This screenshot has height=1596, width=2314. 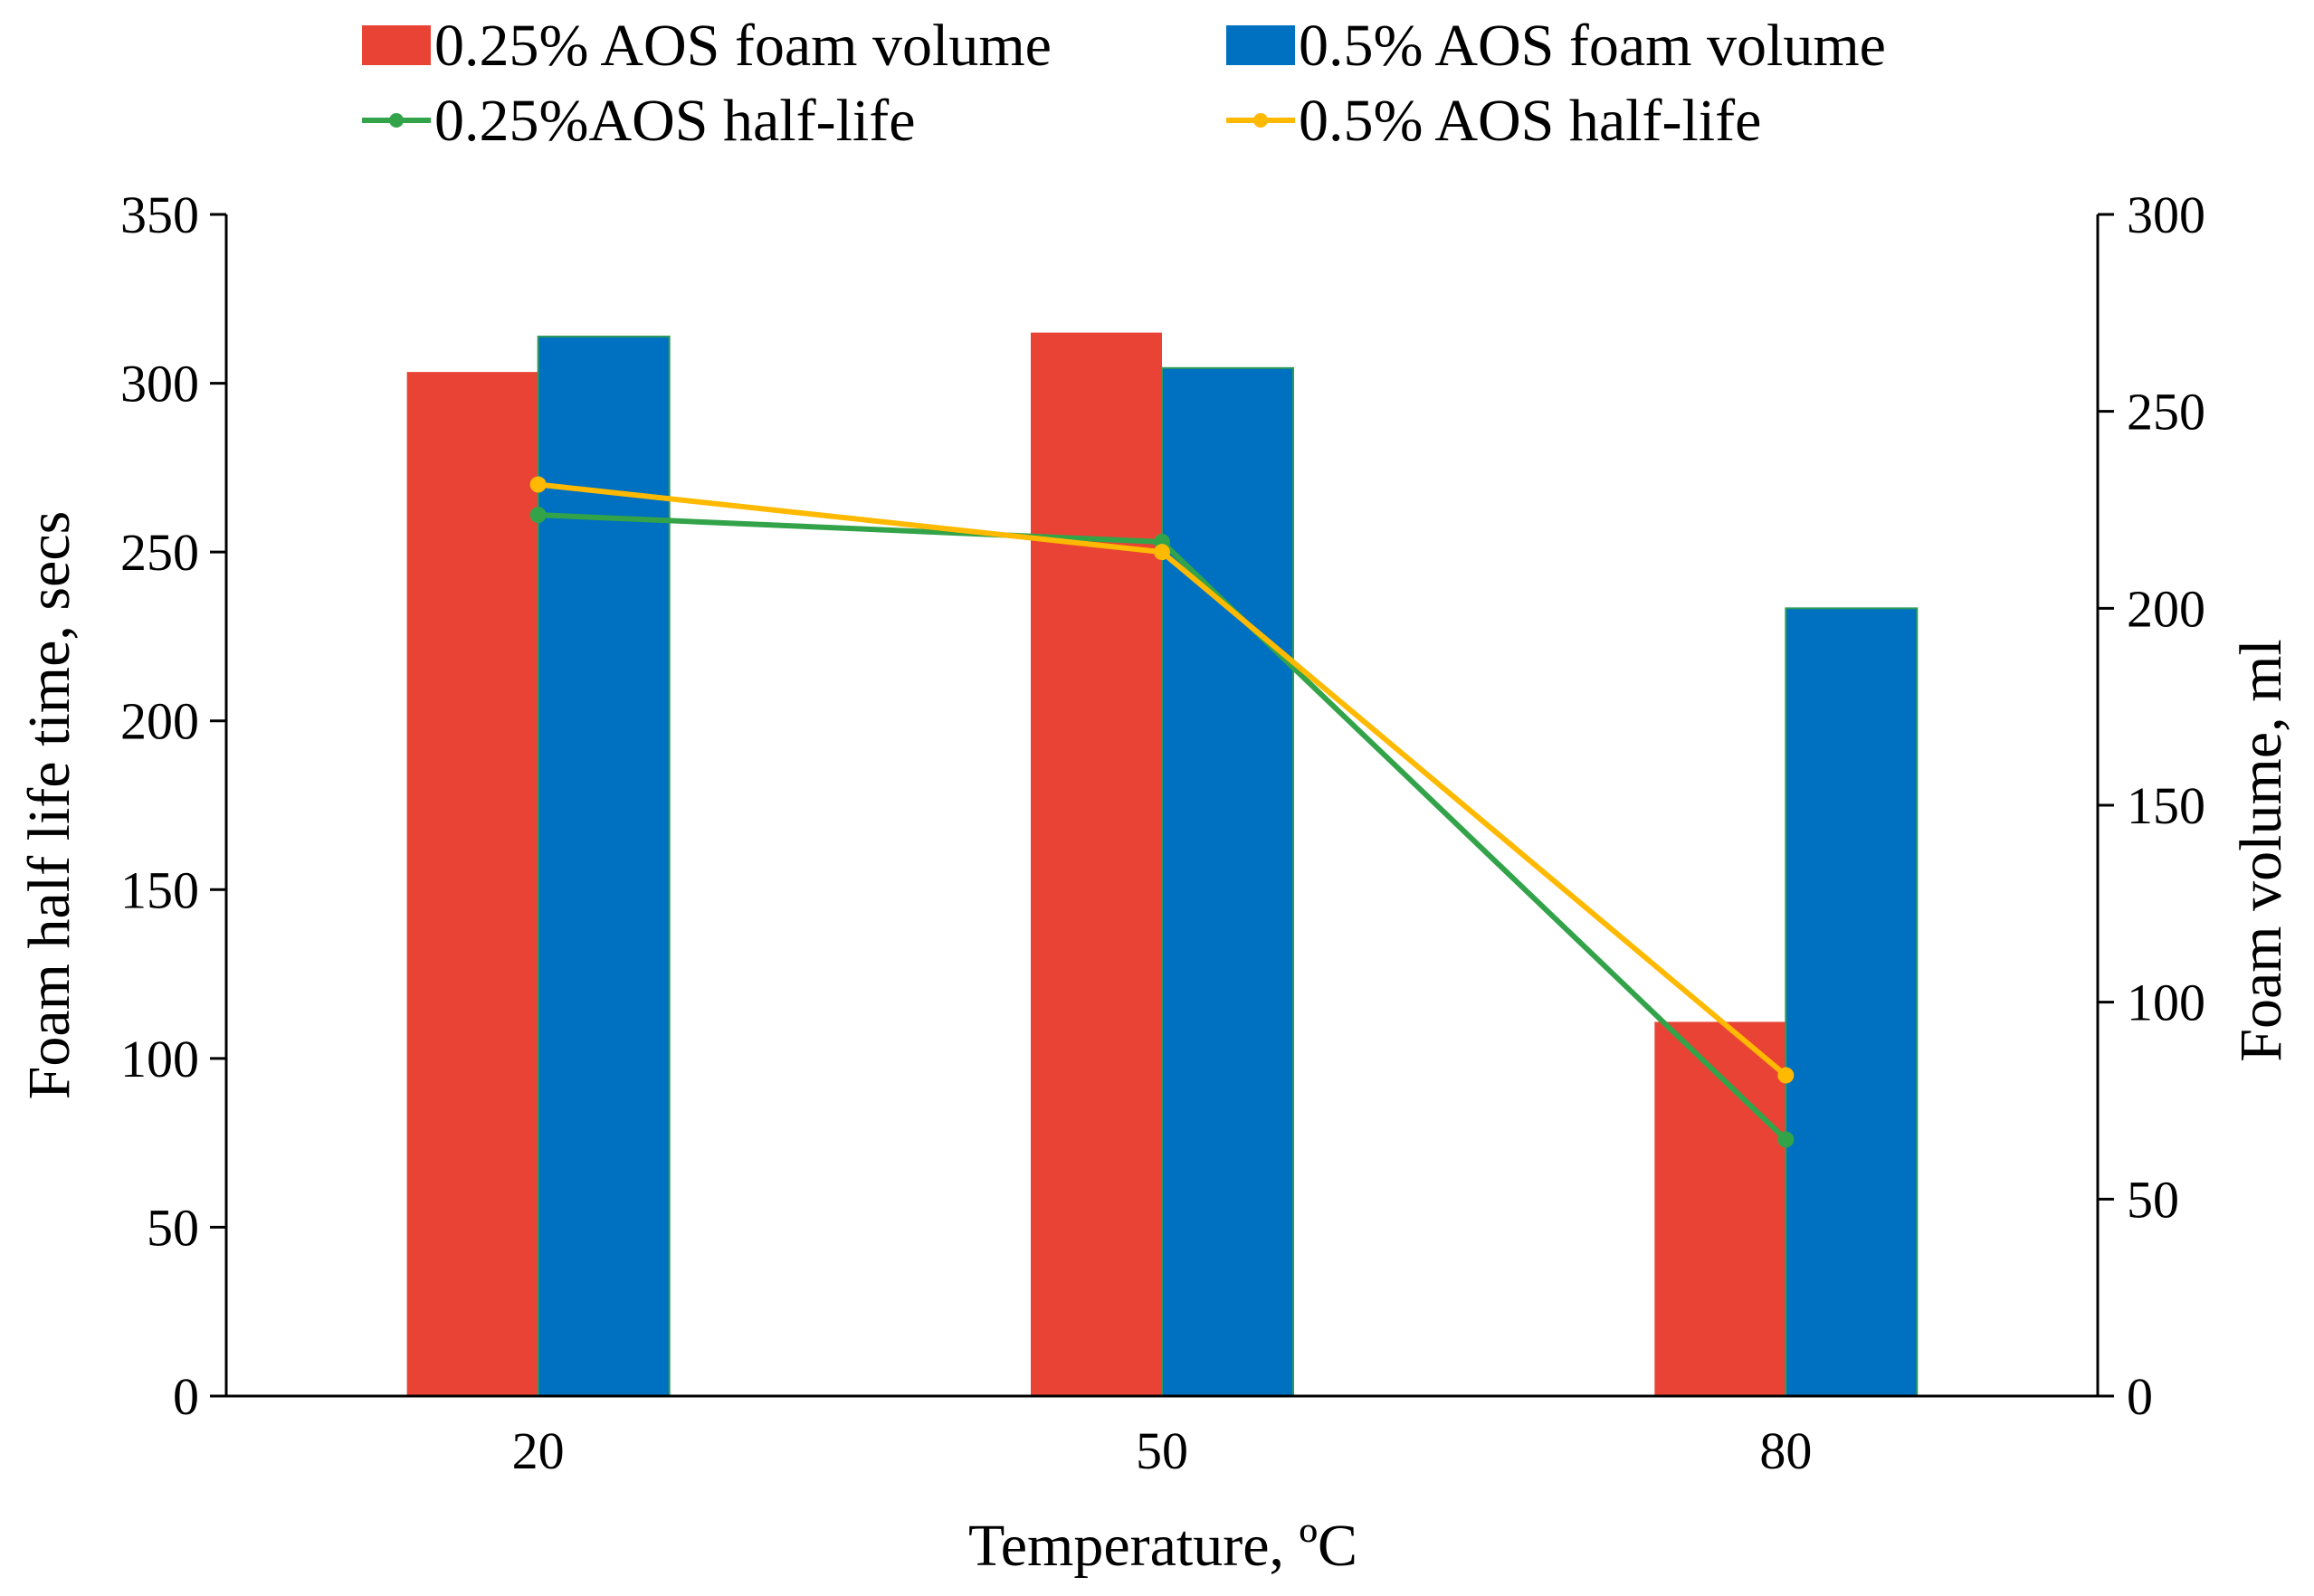 I want to click on x-tick-label: 80, so click(x=1785, y=1450).